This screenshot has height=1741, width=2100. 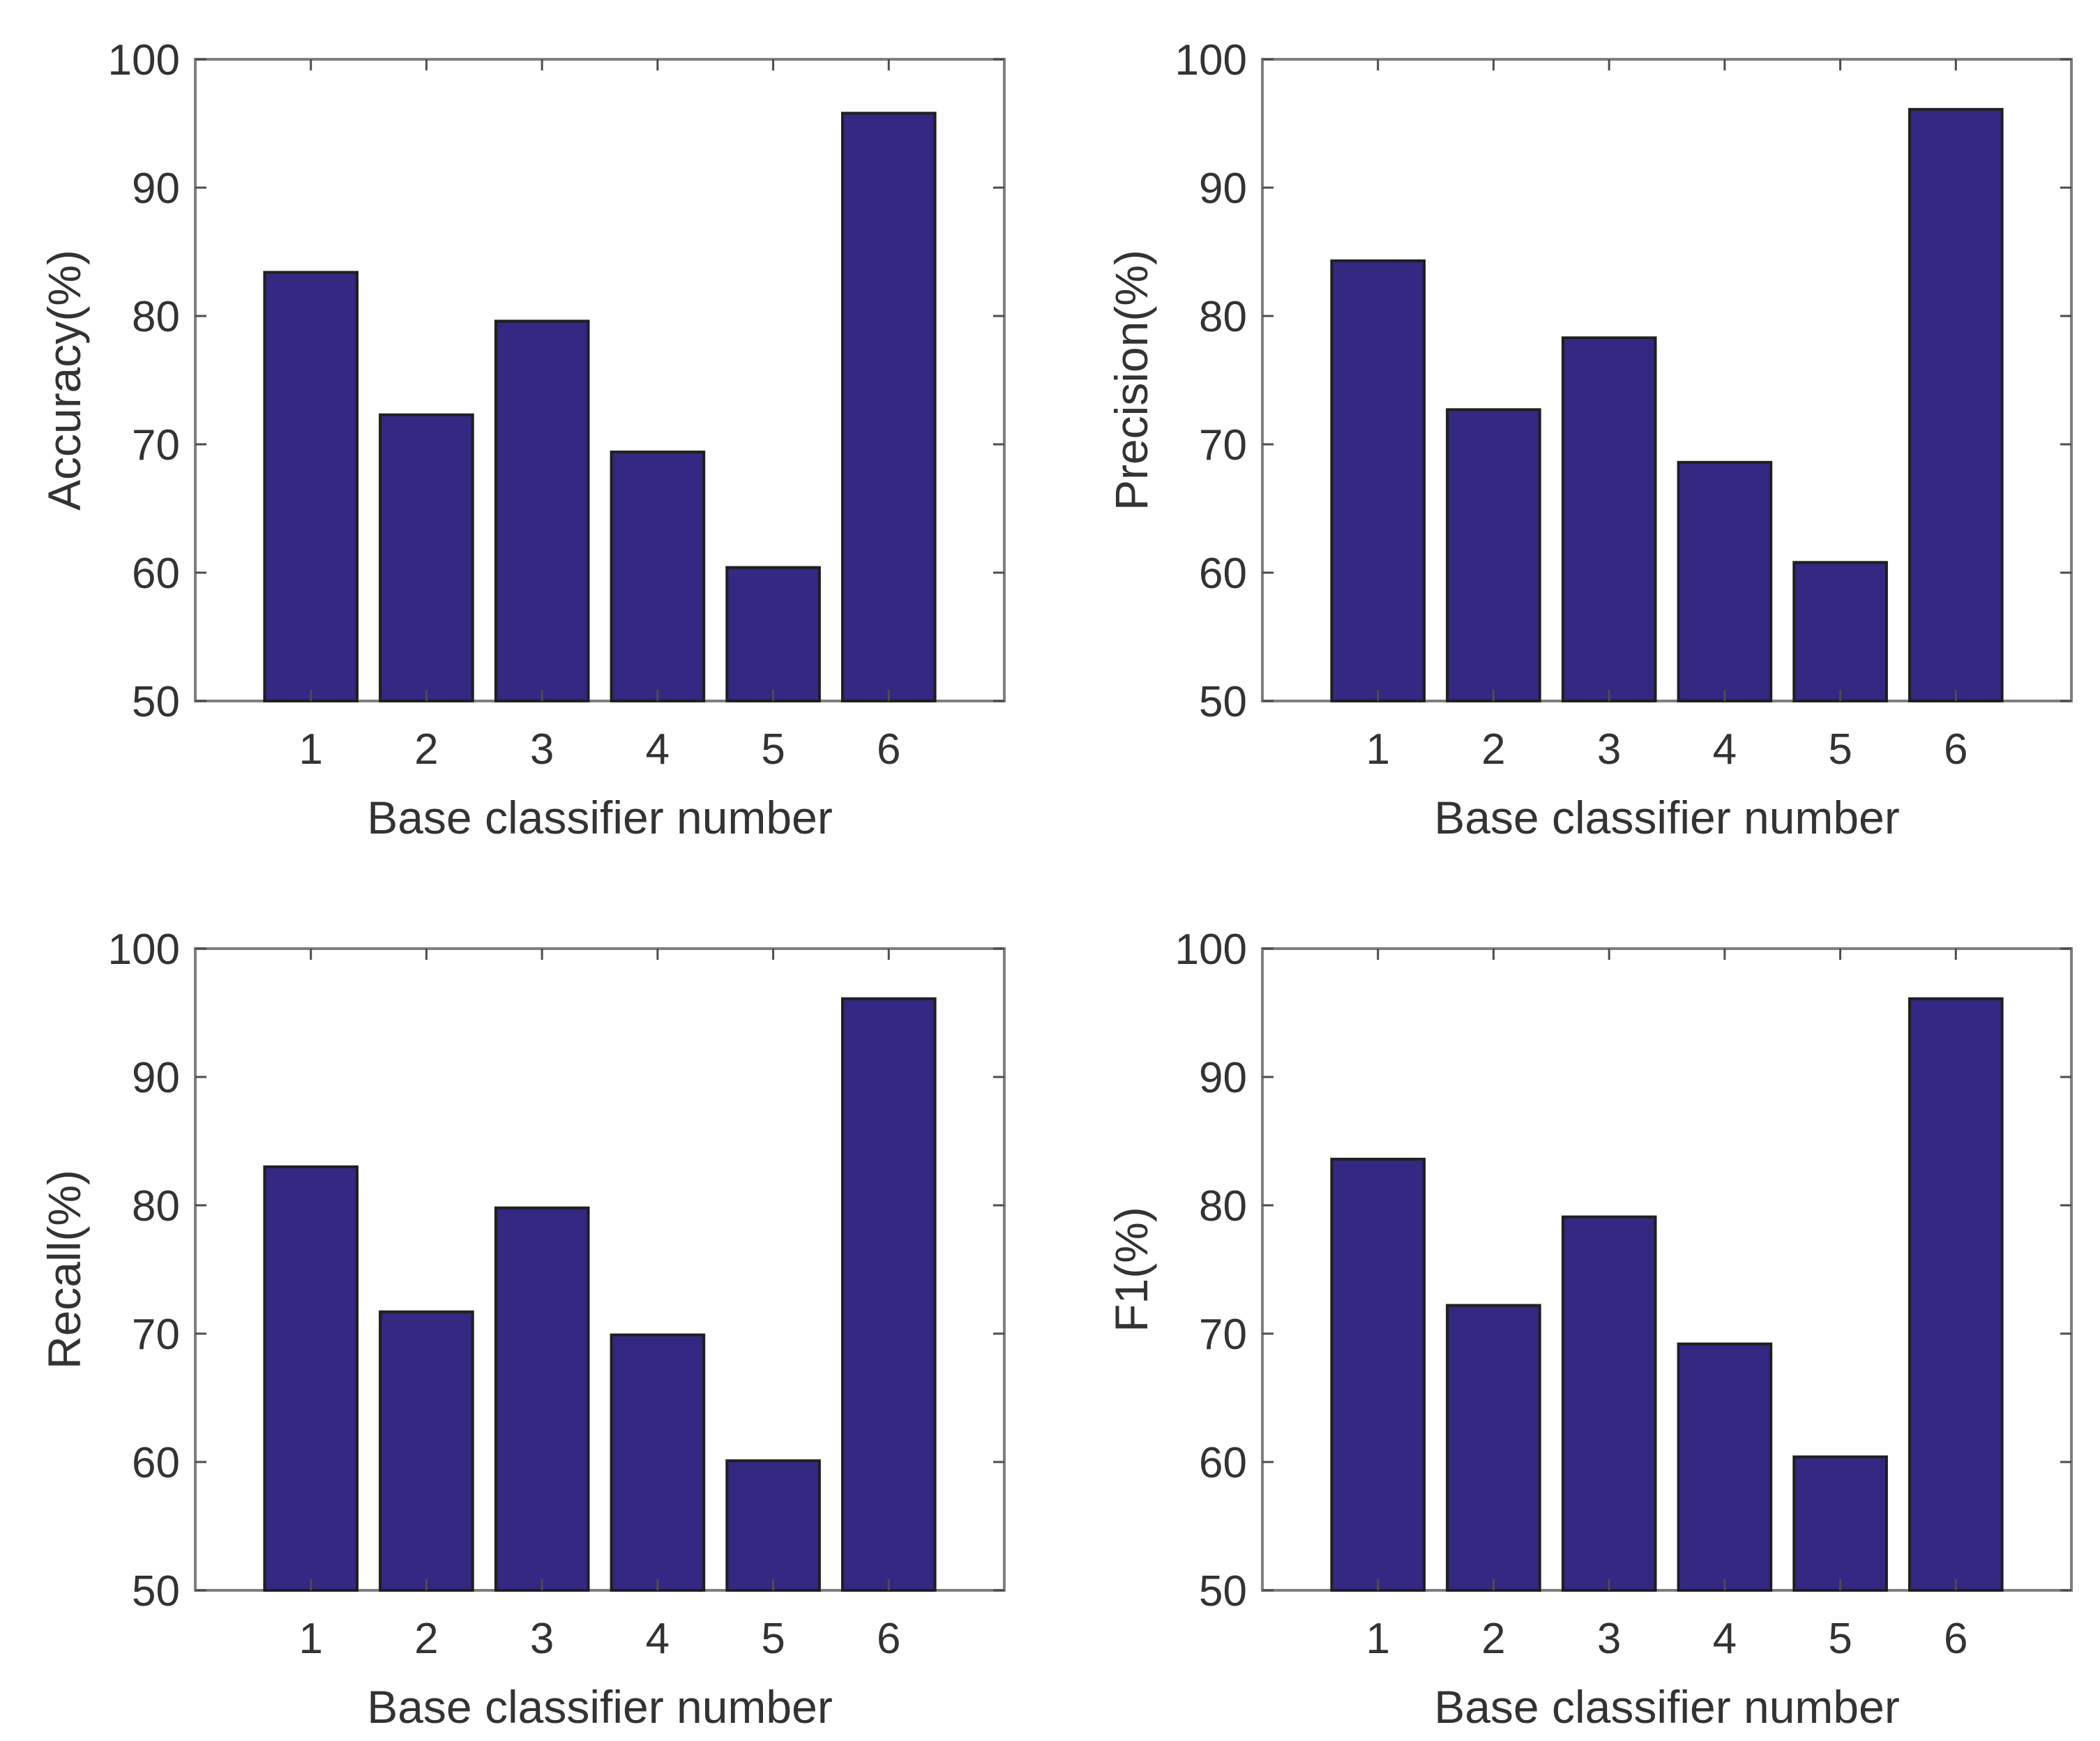 What do you see at coordinates (1131, 1270) in the screenshot?
I see `y-axis-label: F1(%)` at bounding box center [1131, 1270].